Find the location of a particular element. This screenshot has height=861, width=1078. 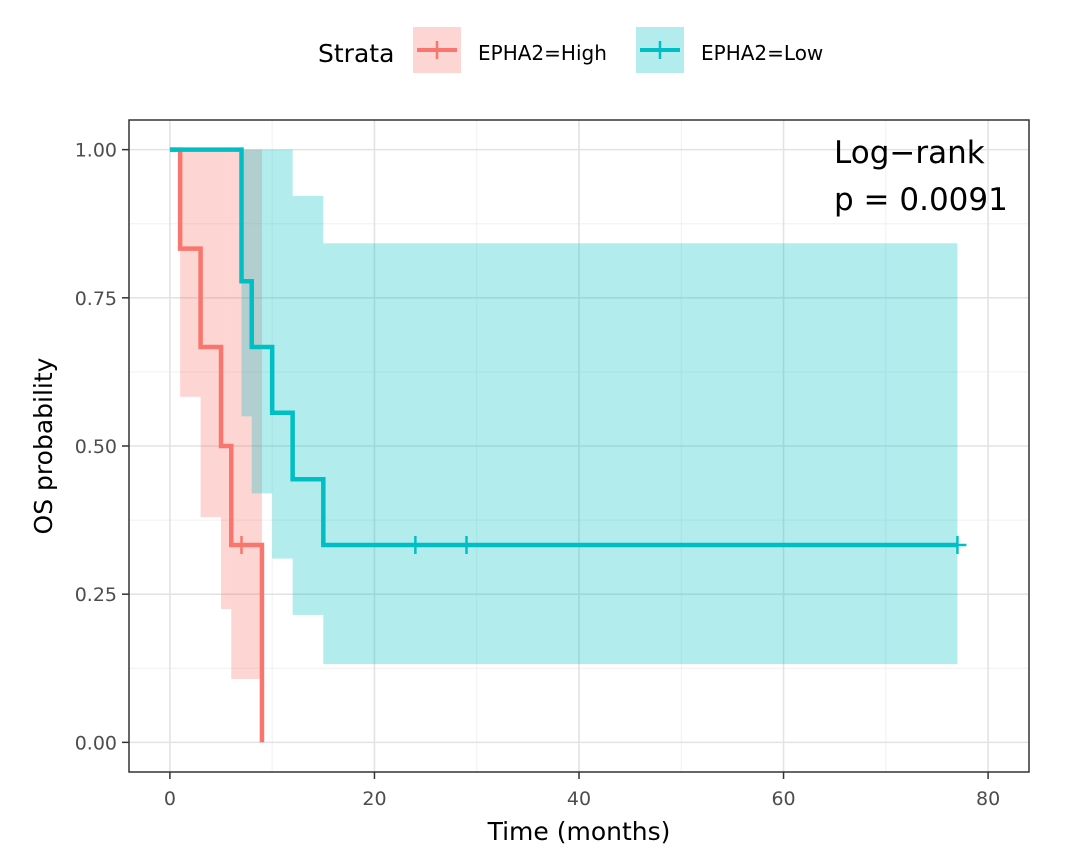

censor-mark-high is located at coordinates (241, 544).